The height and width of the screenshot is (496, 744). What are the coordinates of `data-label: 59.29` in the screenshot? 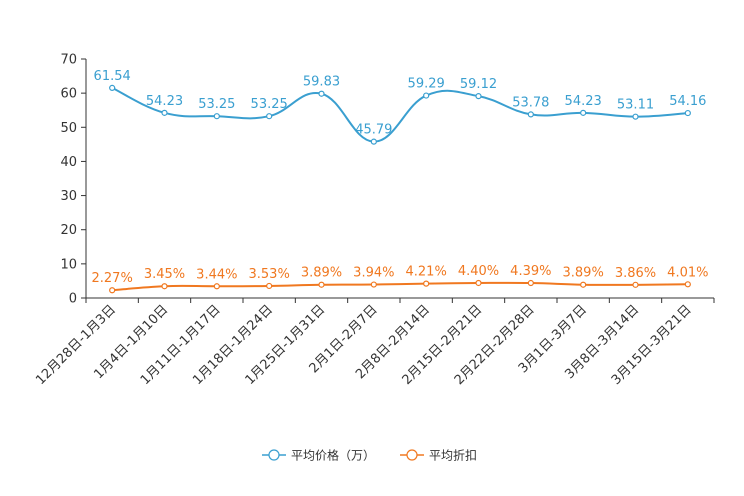 It's located at (426, 84).